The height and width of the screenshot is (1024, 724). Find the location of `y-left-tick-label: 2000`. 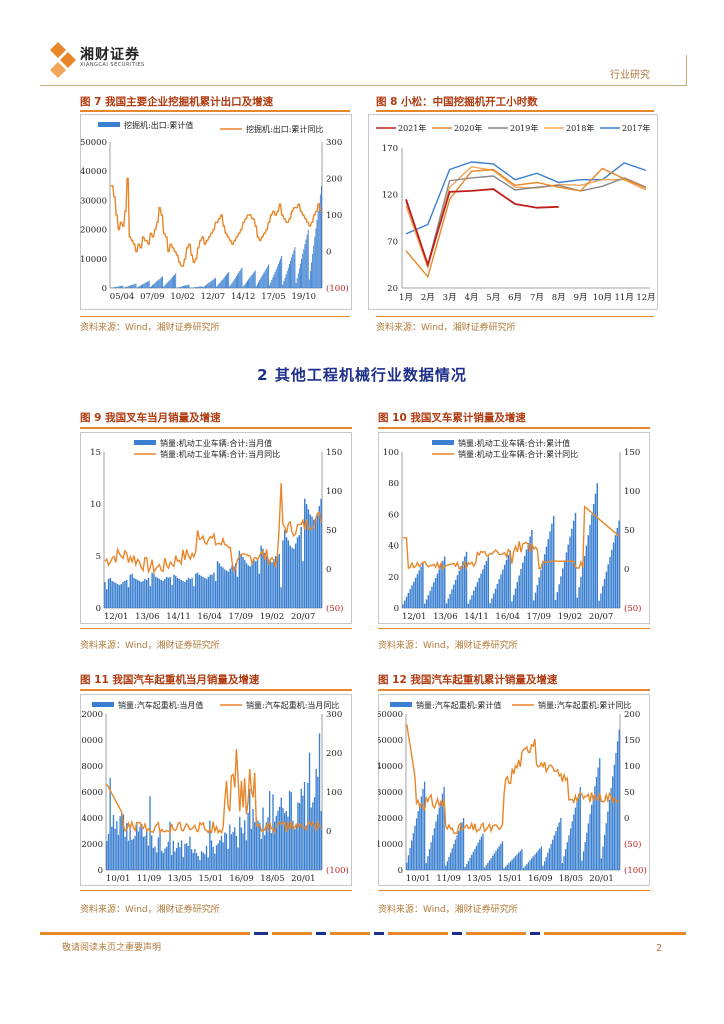

y-left-tick-label: 2000 is located at coordinates (92, 845).